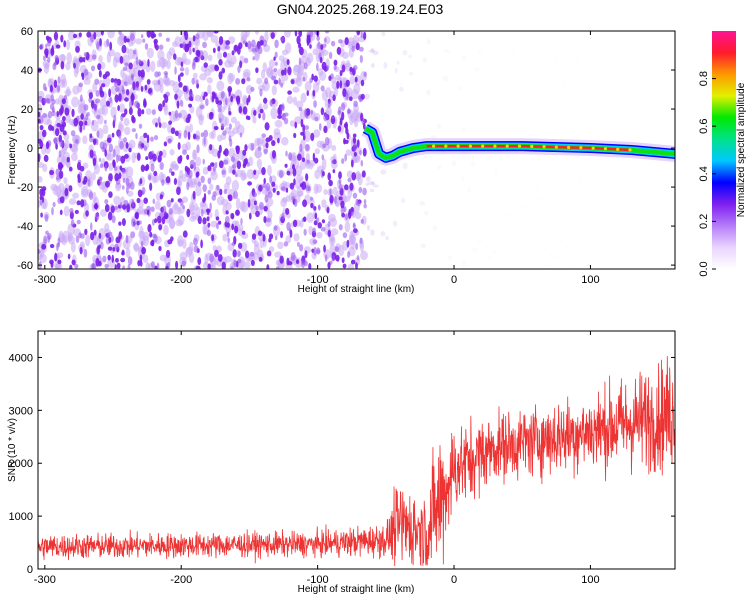 This screenshot has height=600, width=750. What do you see at coordinates (21, 358) in the screenshot?
I see `y-tick-label: 4000` at bounding box center [21, 358].